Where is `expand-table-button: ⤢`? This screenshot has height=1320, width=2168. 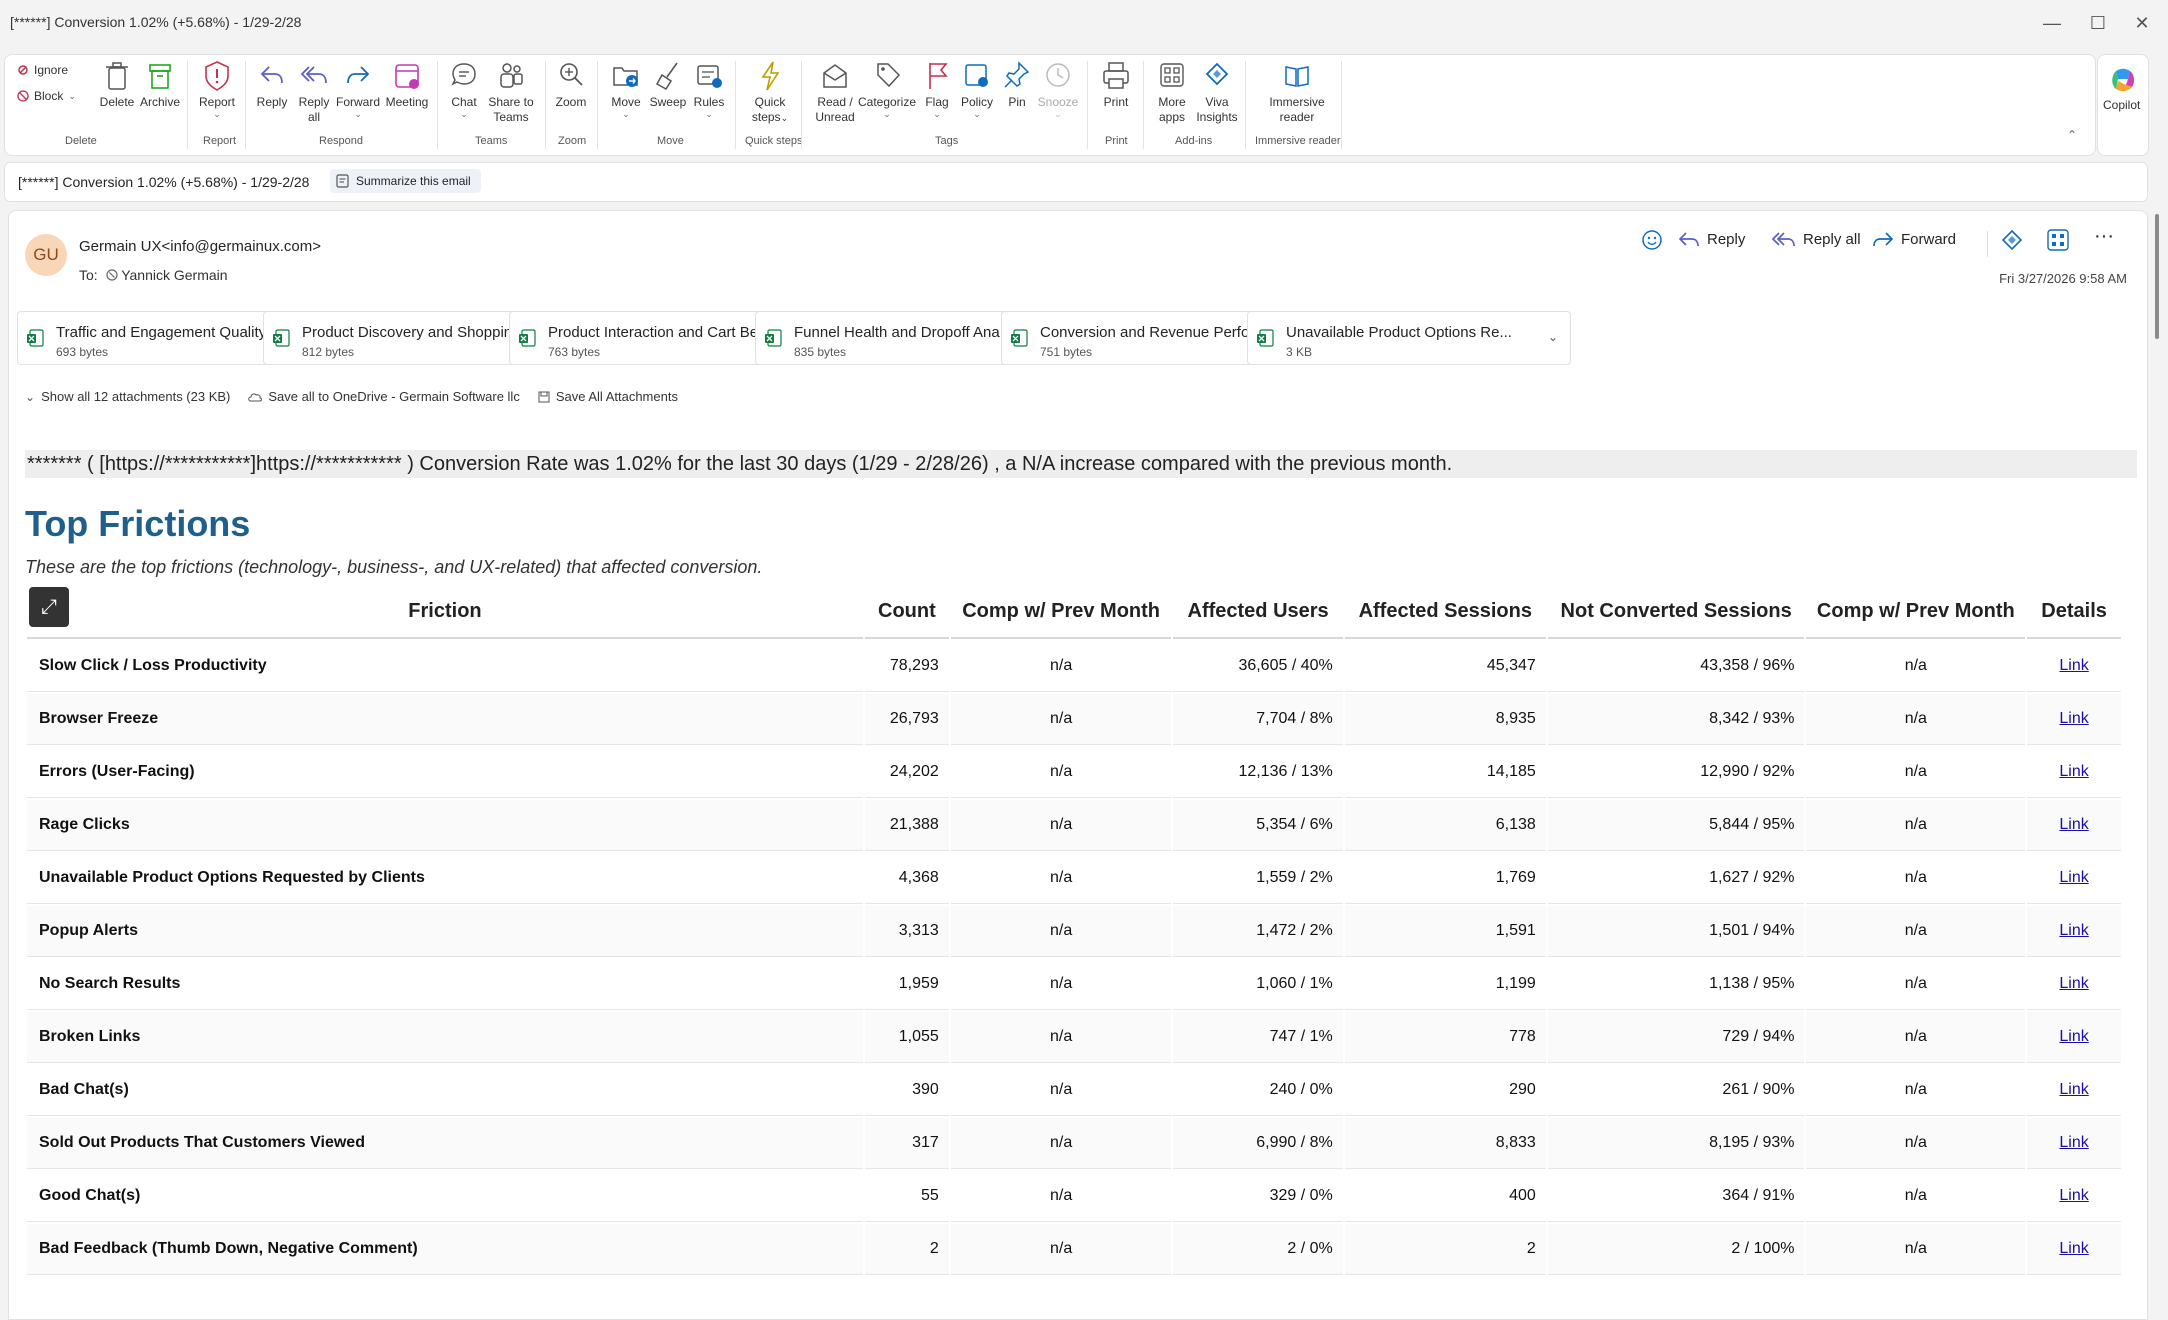
expand-table-button: ⤢ is located at coordinates (49, 607).